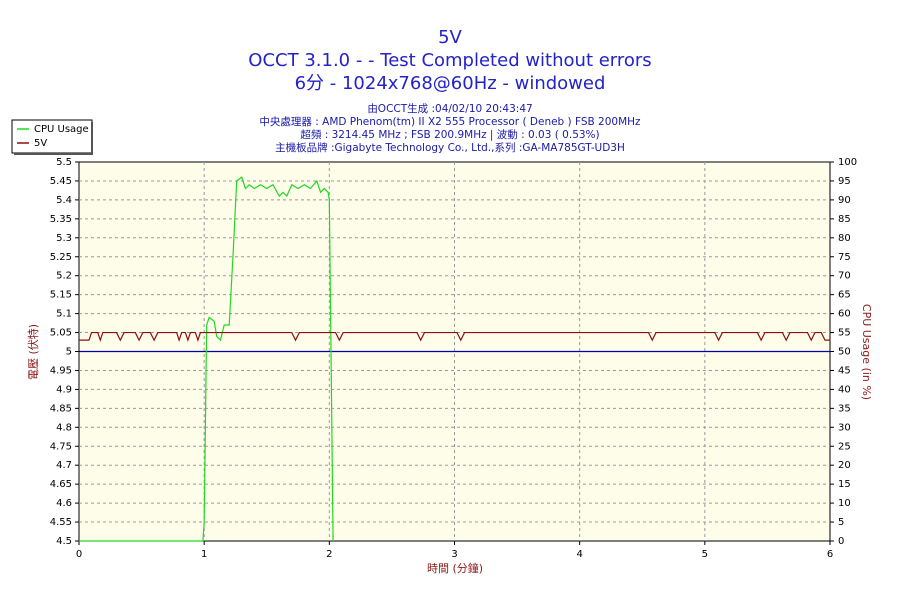 Image resolution: width=900 pixels, height=600 pixels. Describe the element at coordinates (844, 257) in the screenshot. I see `y2-tick-label: 75` at that location.